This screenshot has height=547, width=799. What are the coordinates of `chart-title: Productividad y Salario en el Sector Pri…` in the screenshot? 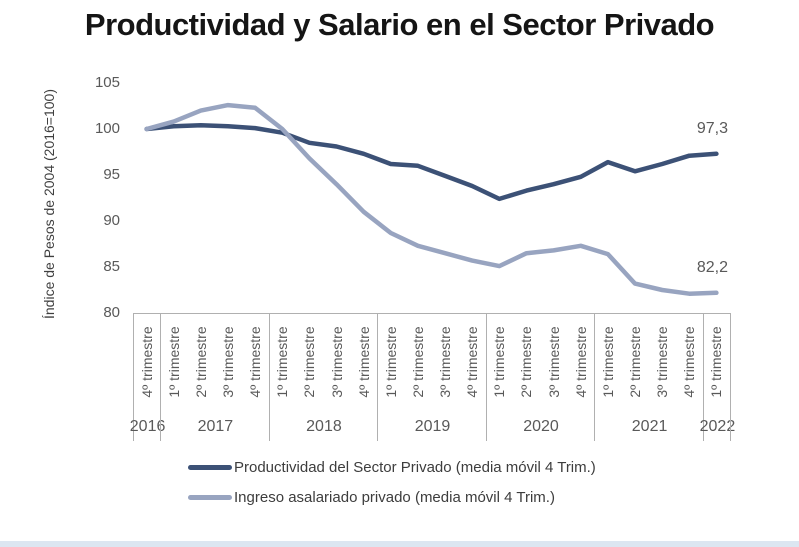 It's located at (399, 24).